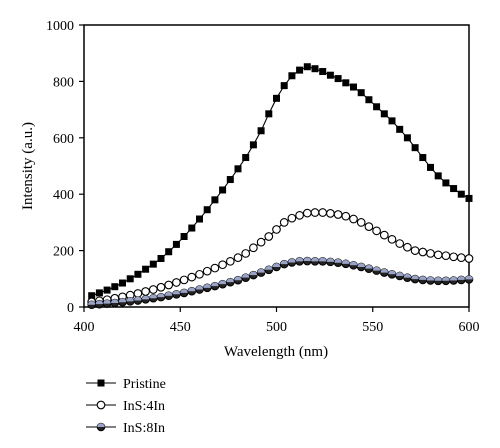 This screenshot has height=448, width=500. I want to click on legend-entry: InS:4In, so click(125, 406).